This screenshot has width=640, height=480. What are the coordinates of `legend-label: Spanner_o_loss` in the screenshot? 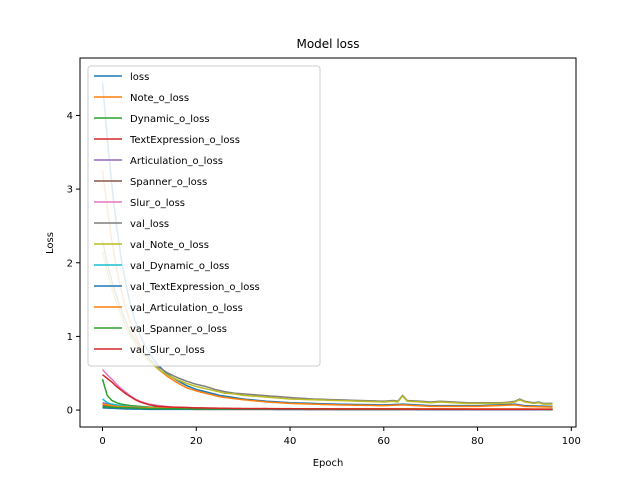 It's located at (168, 182).